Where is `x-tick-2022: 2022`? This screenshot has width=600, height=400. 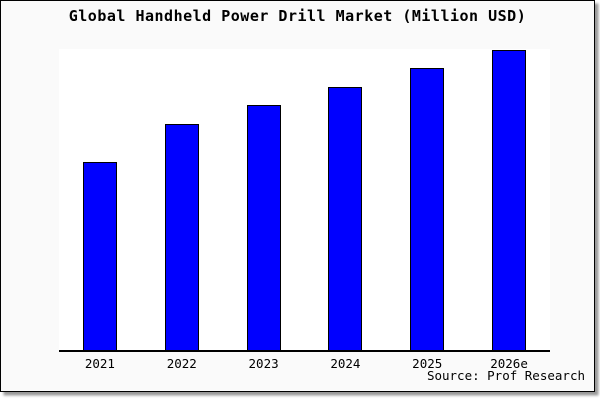 x-tick-2022: 2022 is located at coordinates (181, 363).